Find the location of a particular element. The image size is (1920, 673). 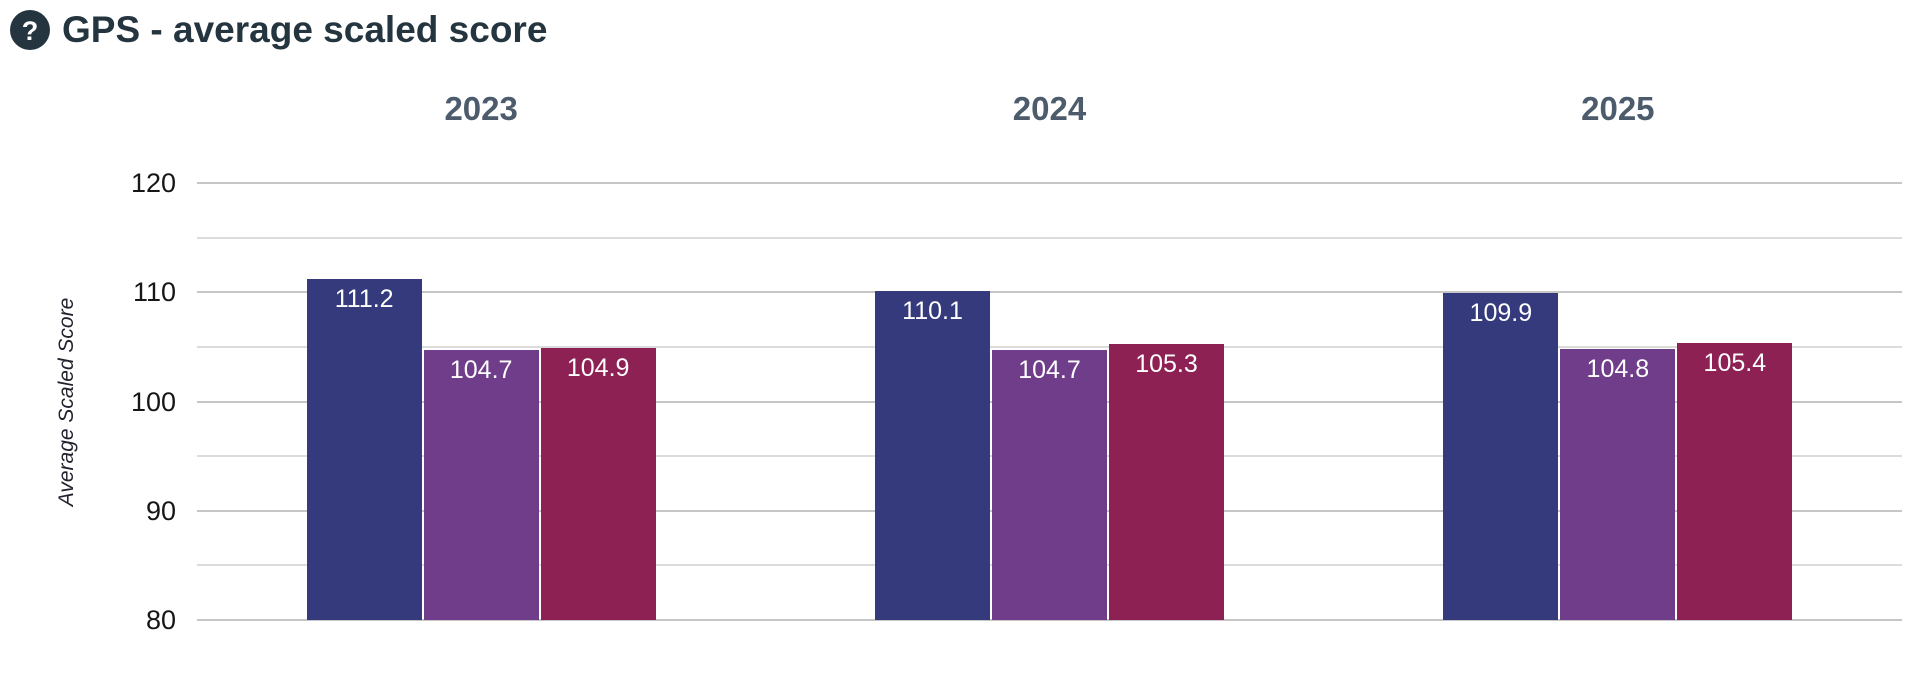

bar-2025-3: 105.4 is located at coordinates (1735, 481).